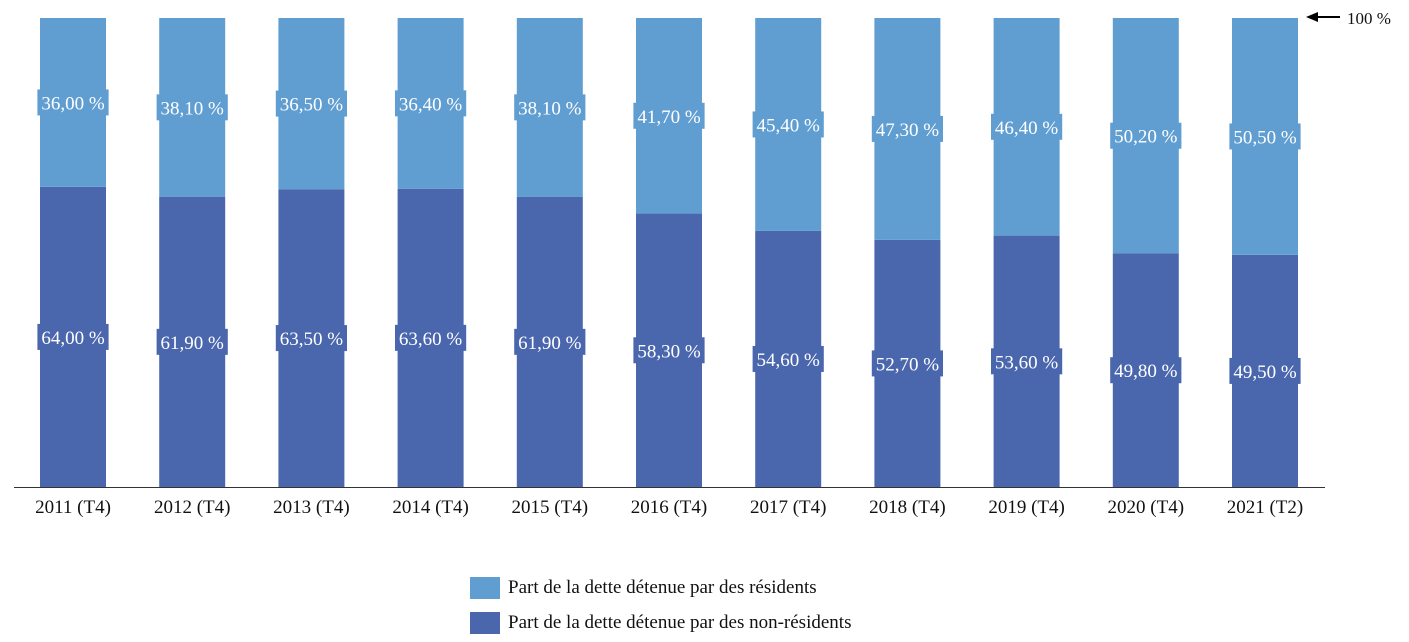  I want to click on data-label: 45,40 %, so click(789, 125).